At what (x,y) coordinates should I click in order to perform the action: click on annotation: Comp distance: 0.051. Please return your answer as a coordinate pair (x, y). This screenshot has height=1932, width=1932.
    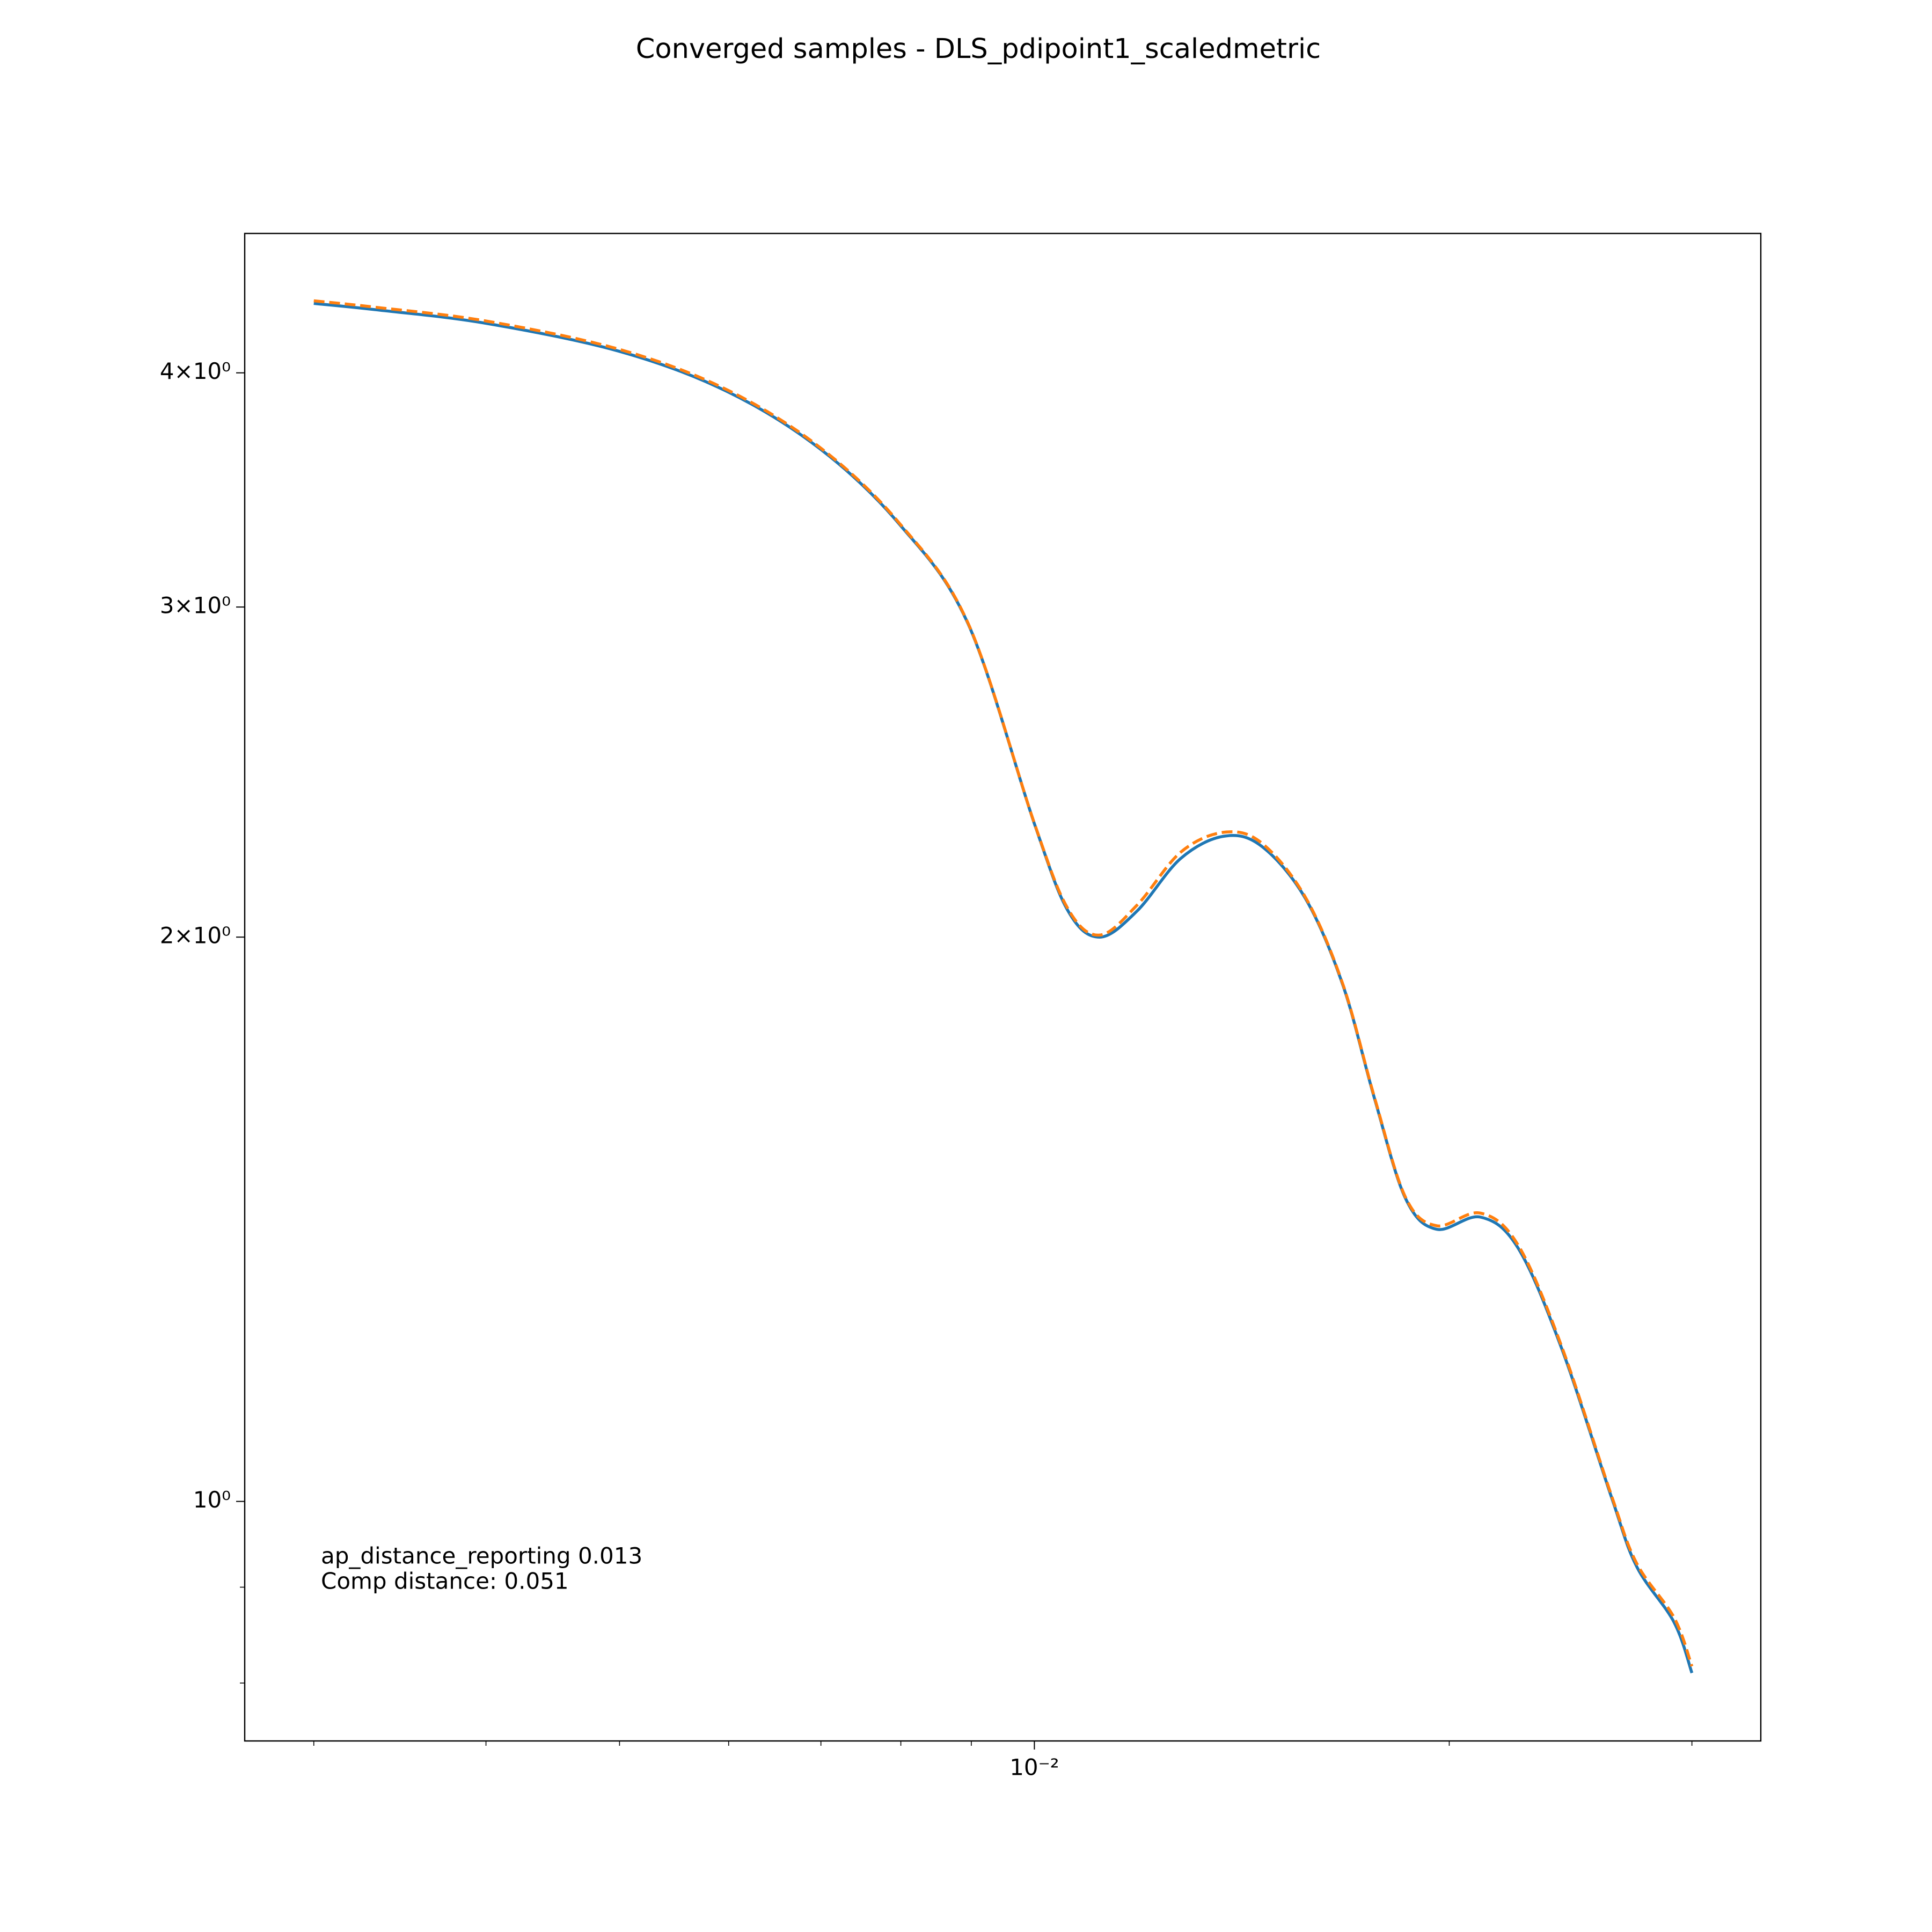
    Looking at the image, I should click on (445, 1581).